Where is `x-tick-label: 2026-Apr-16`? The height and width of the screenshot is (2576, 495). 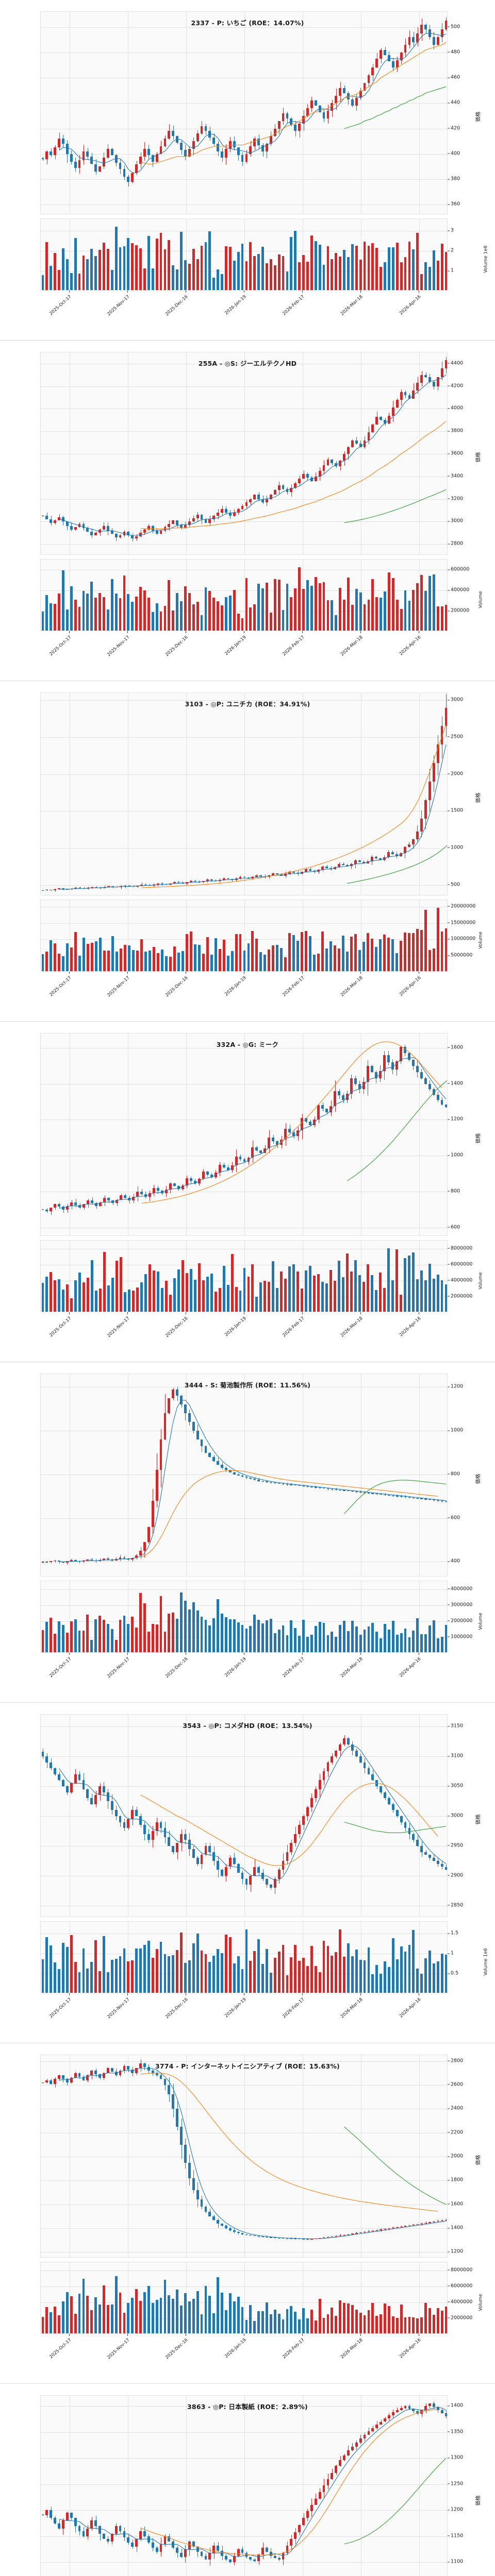 x-tick-label: 2026-Apr-16 is located at coordinates (410, 1327).